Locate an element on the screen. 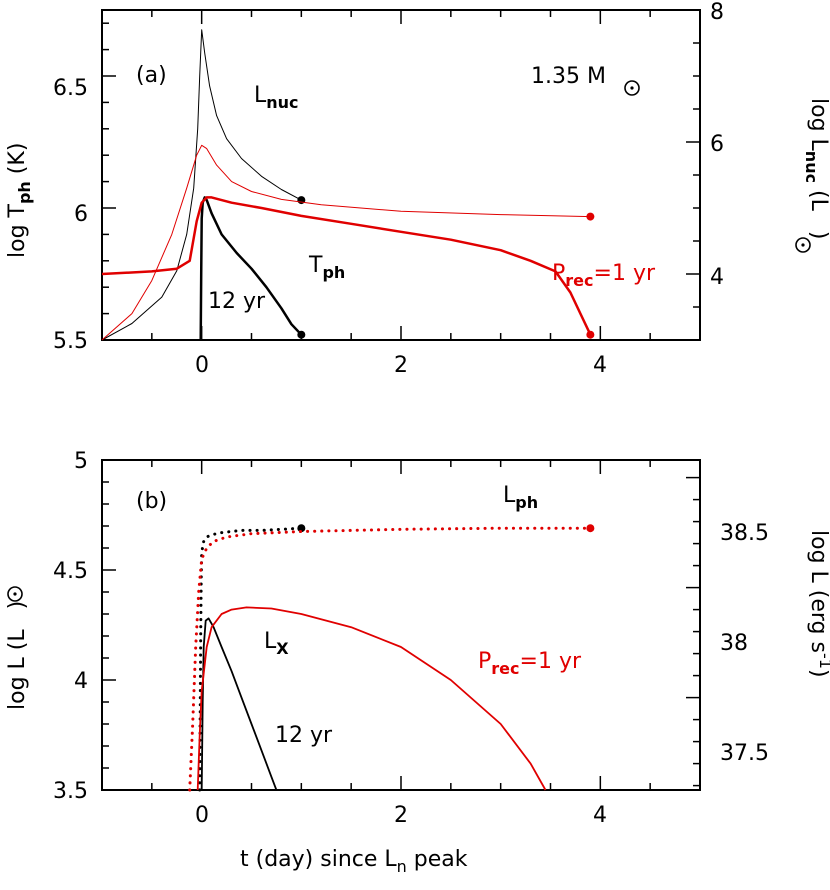  b-series-l-x-1-yr is located at coordinates (371, 698).